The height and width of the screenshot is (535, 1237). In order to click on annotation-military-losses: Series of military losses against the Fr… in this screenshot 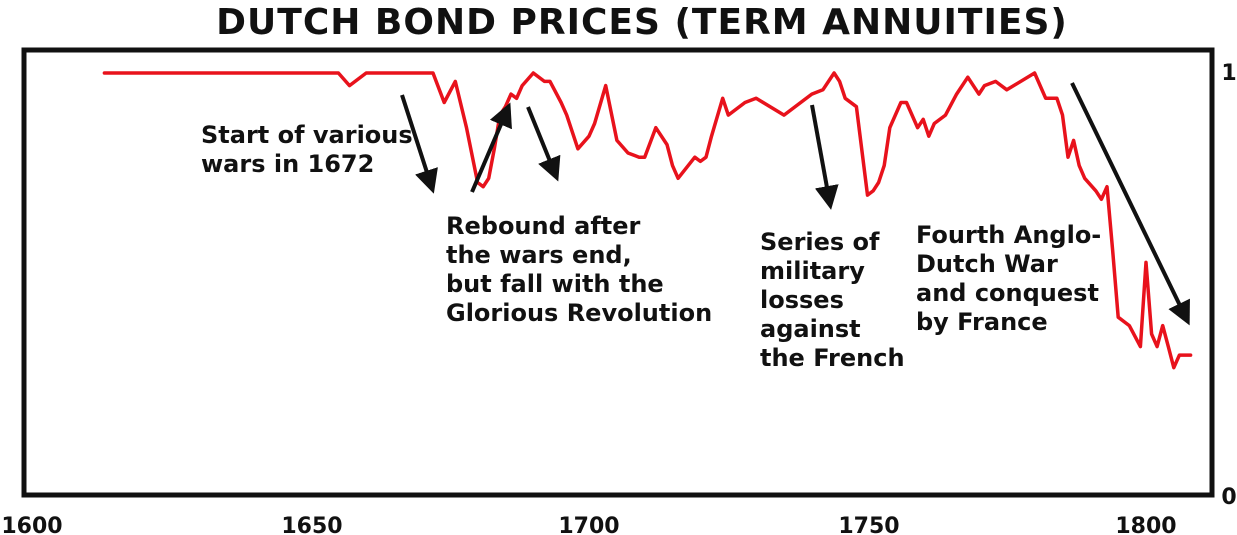, I will do `click(832, 300)`.